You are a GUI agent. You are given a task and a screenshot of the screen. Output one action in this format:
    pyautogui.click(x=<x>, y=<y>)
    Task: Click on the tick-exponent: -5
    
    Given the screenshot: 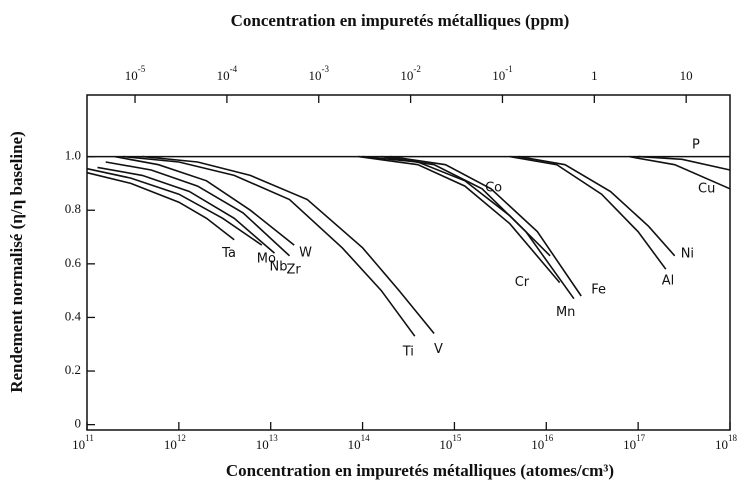 What is the action you would take?
    pyautogui.click(x=142, y=69)
    